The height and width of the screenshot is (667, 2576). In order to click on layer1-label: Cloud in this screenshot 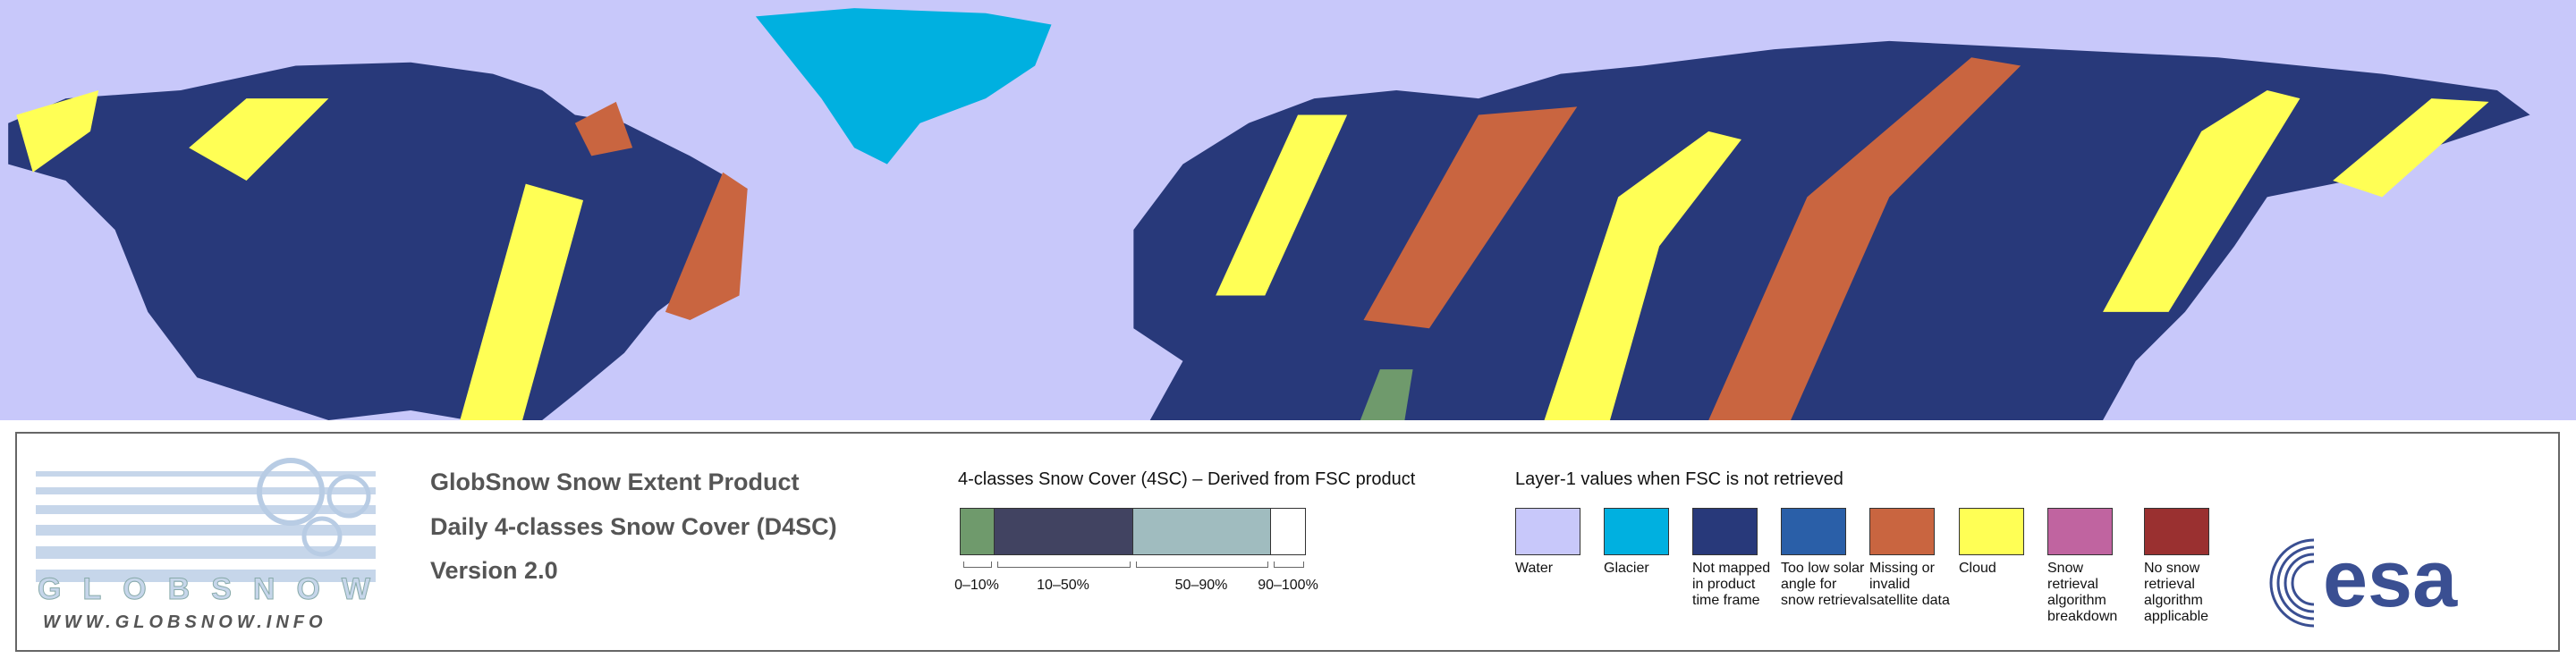, I will do `click(1977, 568)`.